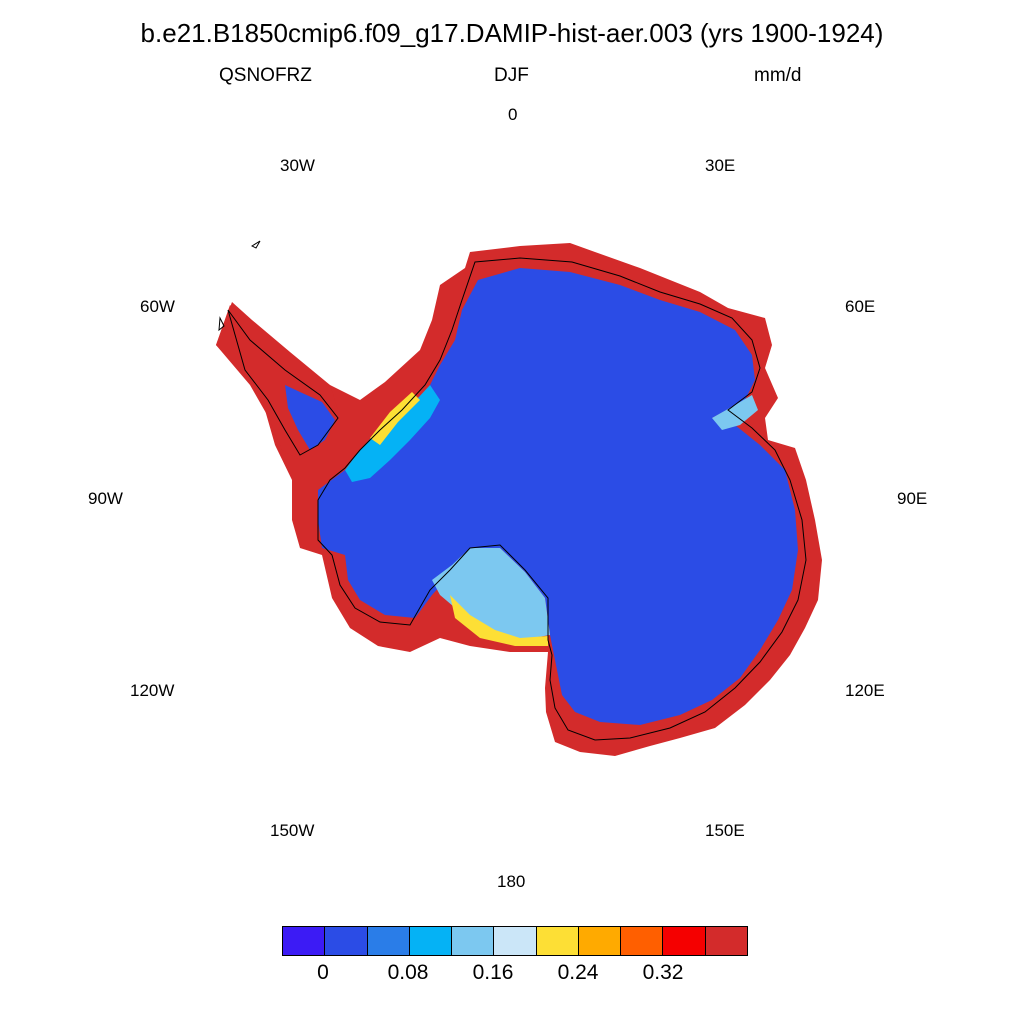  I want to click on colorbar, so click(515, 941).